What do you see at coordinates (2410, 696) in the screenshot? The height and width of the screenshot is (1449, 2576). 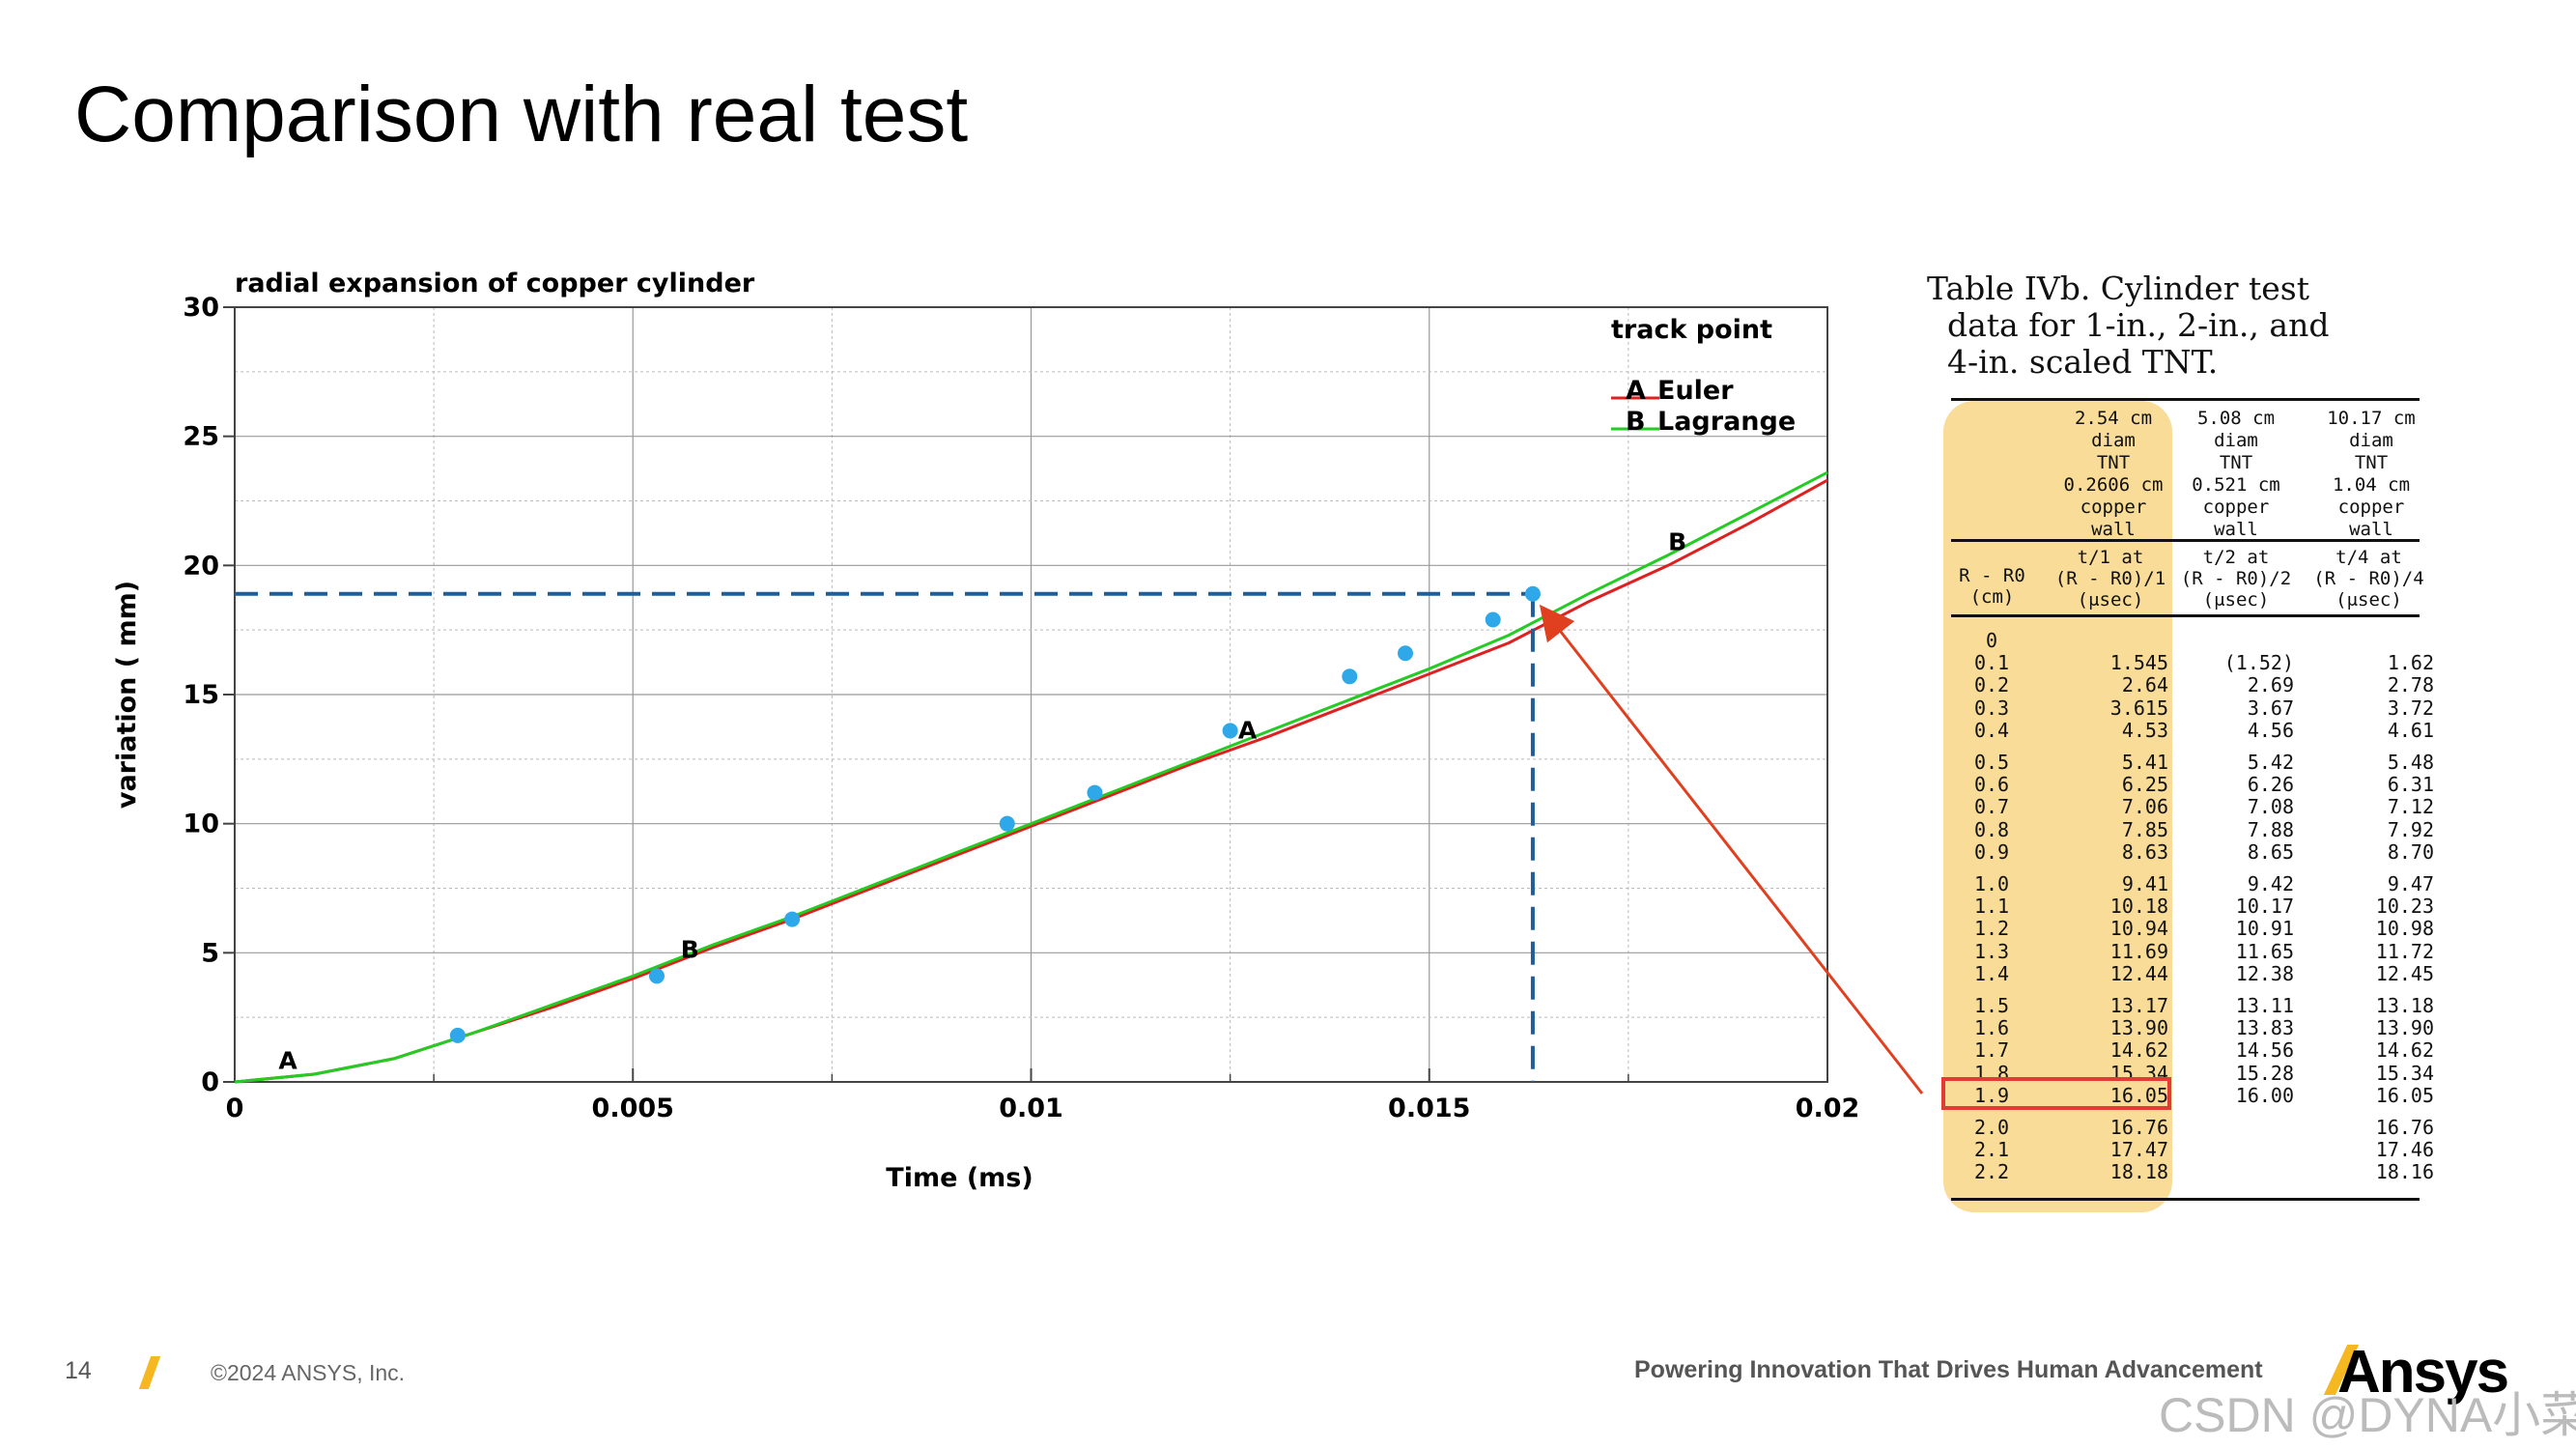 I see `table-col-c3-group: 1.62 2.78 3.72 4.61` at bounding box center [2410, 696].